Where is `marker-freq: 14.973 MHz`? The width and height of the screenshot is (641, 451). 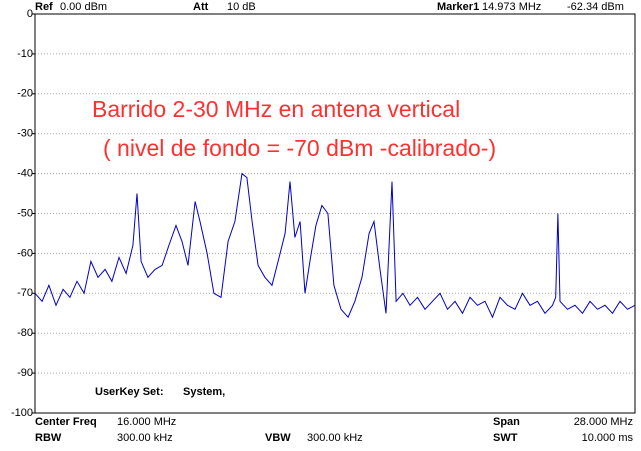
marker-freq: 14.973 MHz is located at coordinates (511, 7).